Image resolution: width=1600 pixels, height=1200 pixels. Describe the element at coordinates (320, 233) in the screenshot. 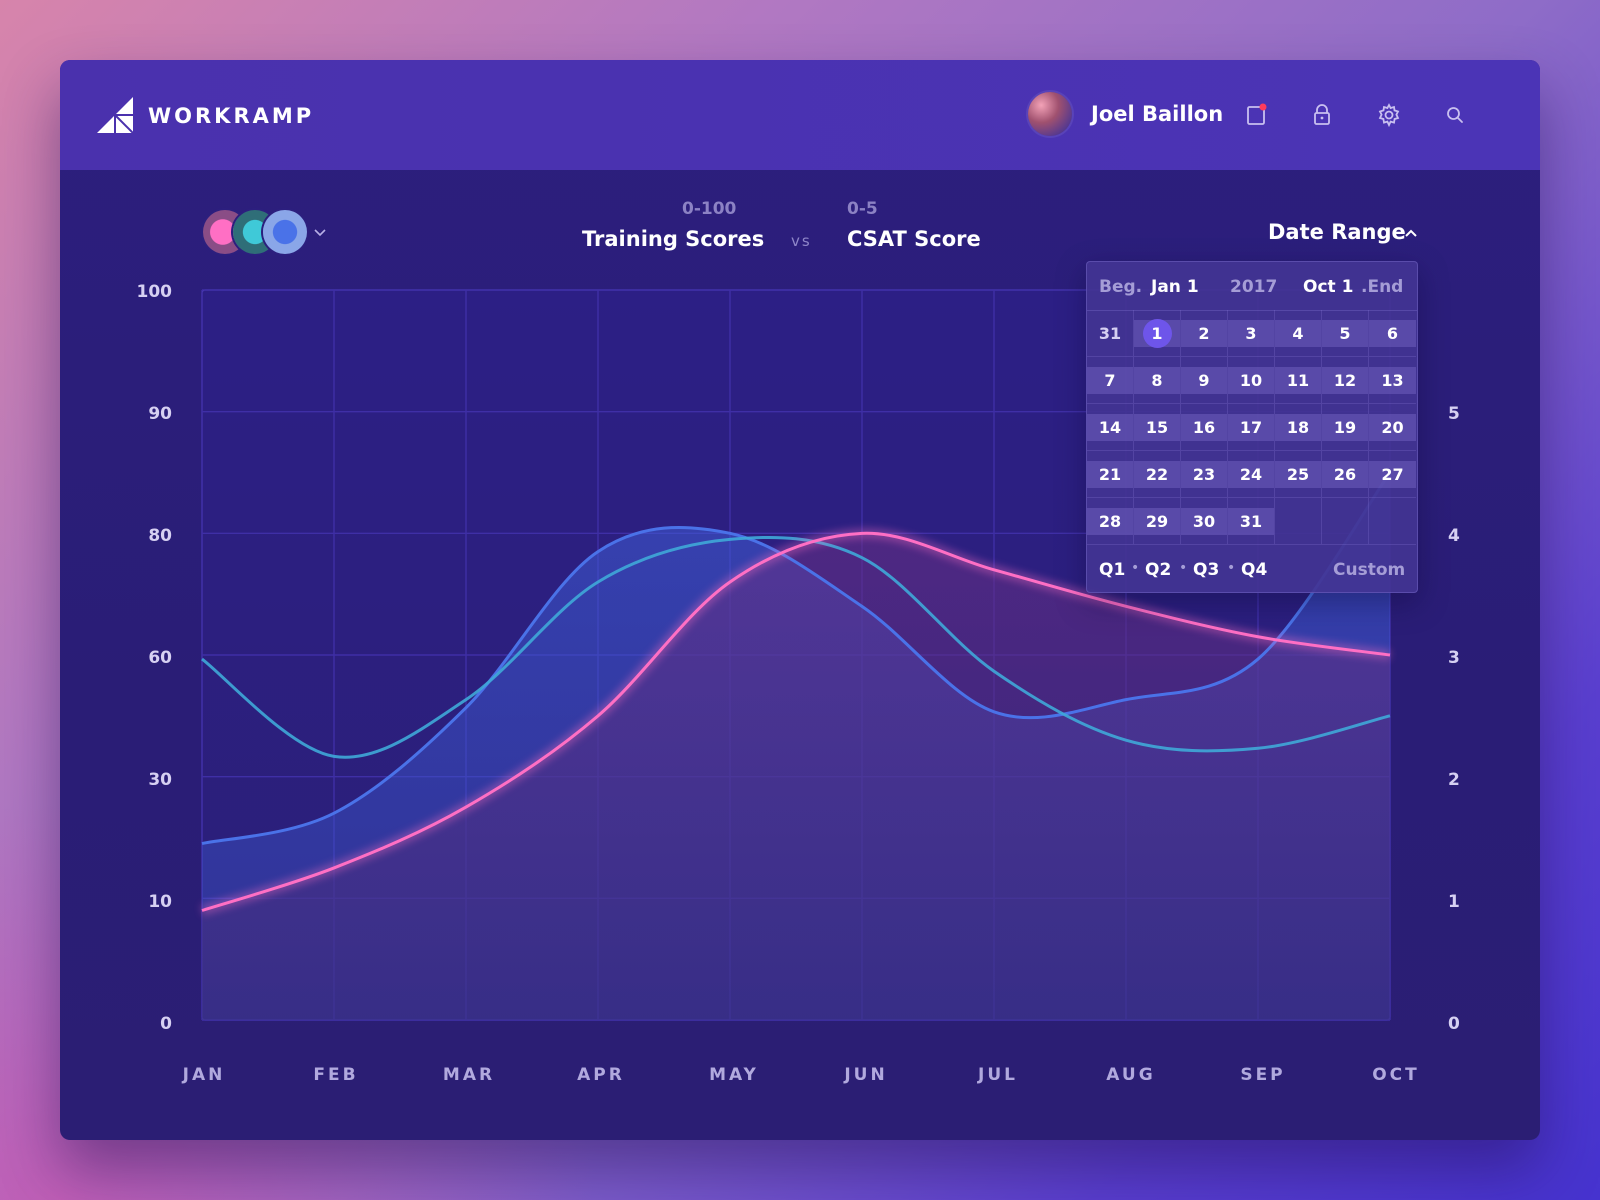

I see `chevron-down-icon` at that location.